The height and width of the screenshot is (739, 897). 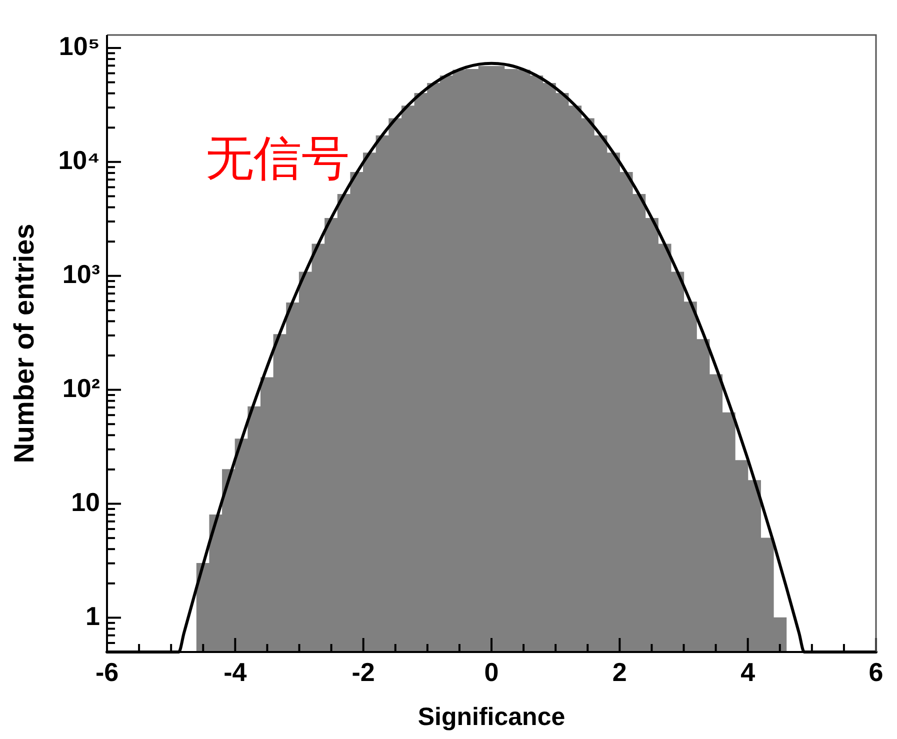 What do you see at coordinates (363, 671) in the screenshot?
I see `x-tick-label: -2` at bounding box center [363, 671].